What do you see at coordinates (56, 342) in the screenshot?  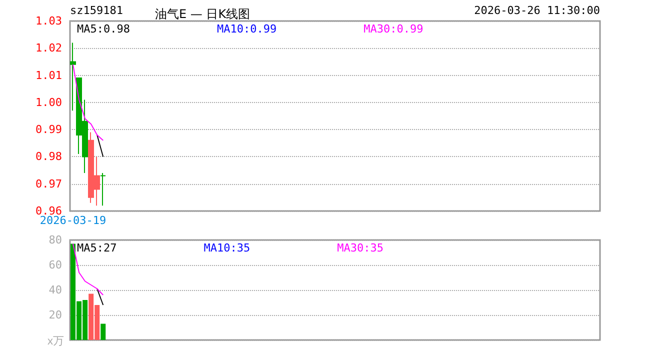 I see `y-axis-title: x万` at bounding box center [56, 342].